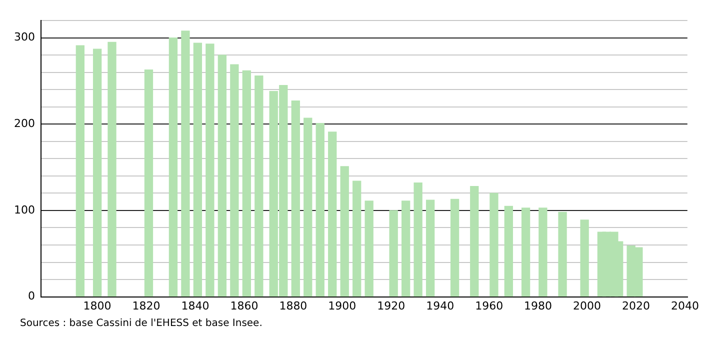 This screenshot has height=340, width=710. I want to click on x-tick-label: 1880, so click(293, 305).